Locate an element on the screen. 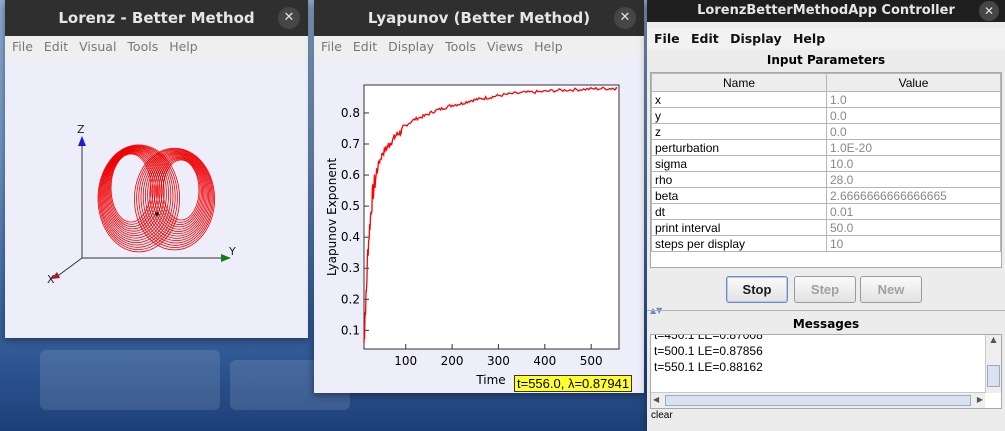 The image size is (1005, 431). parameter-row: dt 0.01 is located at coordinates (826, 211).